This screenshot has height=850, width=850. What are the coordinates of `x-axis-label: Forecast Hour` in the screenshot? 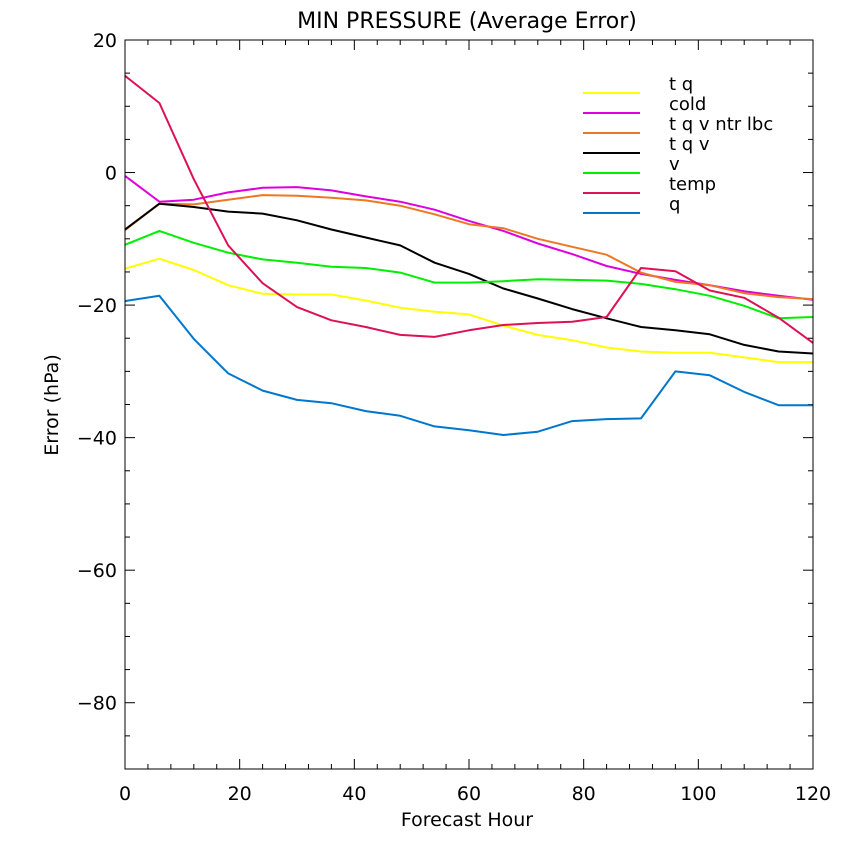 It's located at (467, 820).